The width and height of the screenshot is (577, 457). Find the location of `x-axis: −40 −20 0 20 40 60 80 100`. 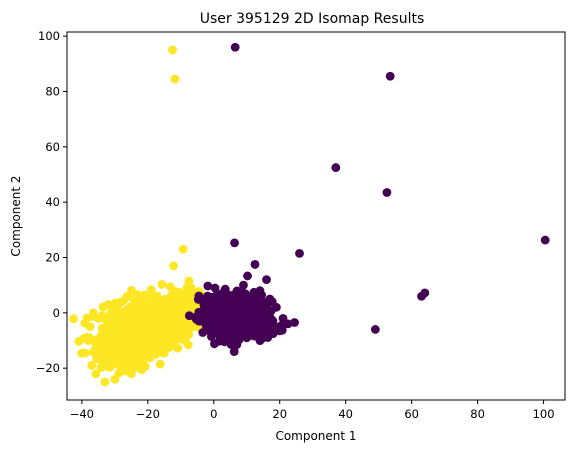

x-axis: −40 −20 0 20 40 60 80 100 is located at coordinates (312, 410).